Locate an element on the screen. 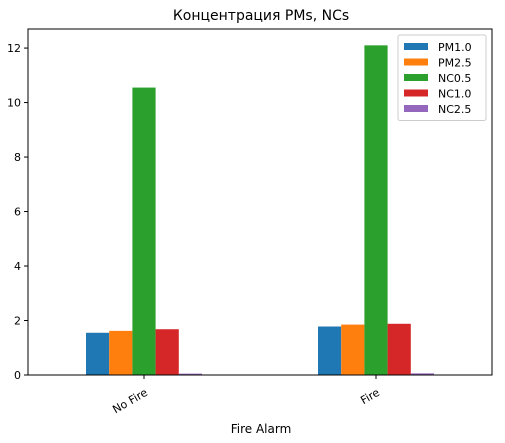  y-tick-label: 2 is located at coordinates (17, 321).